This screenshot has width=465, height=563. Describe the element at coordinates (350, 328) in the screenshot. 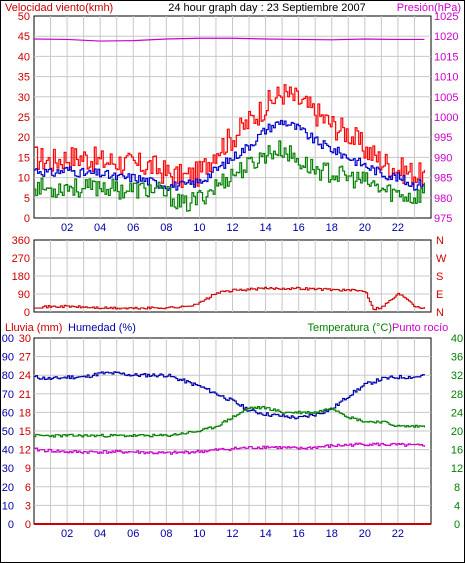

I see `temperature-axis-label: Temperatura (°C)` at that location.